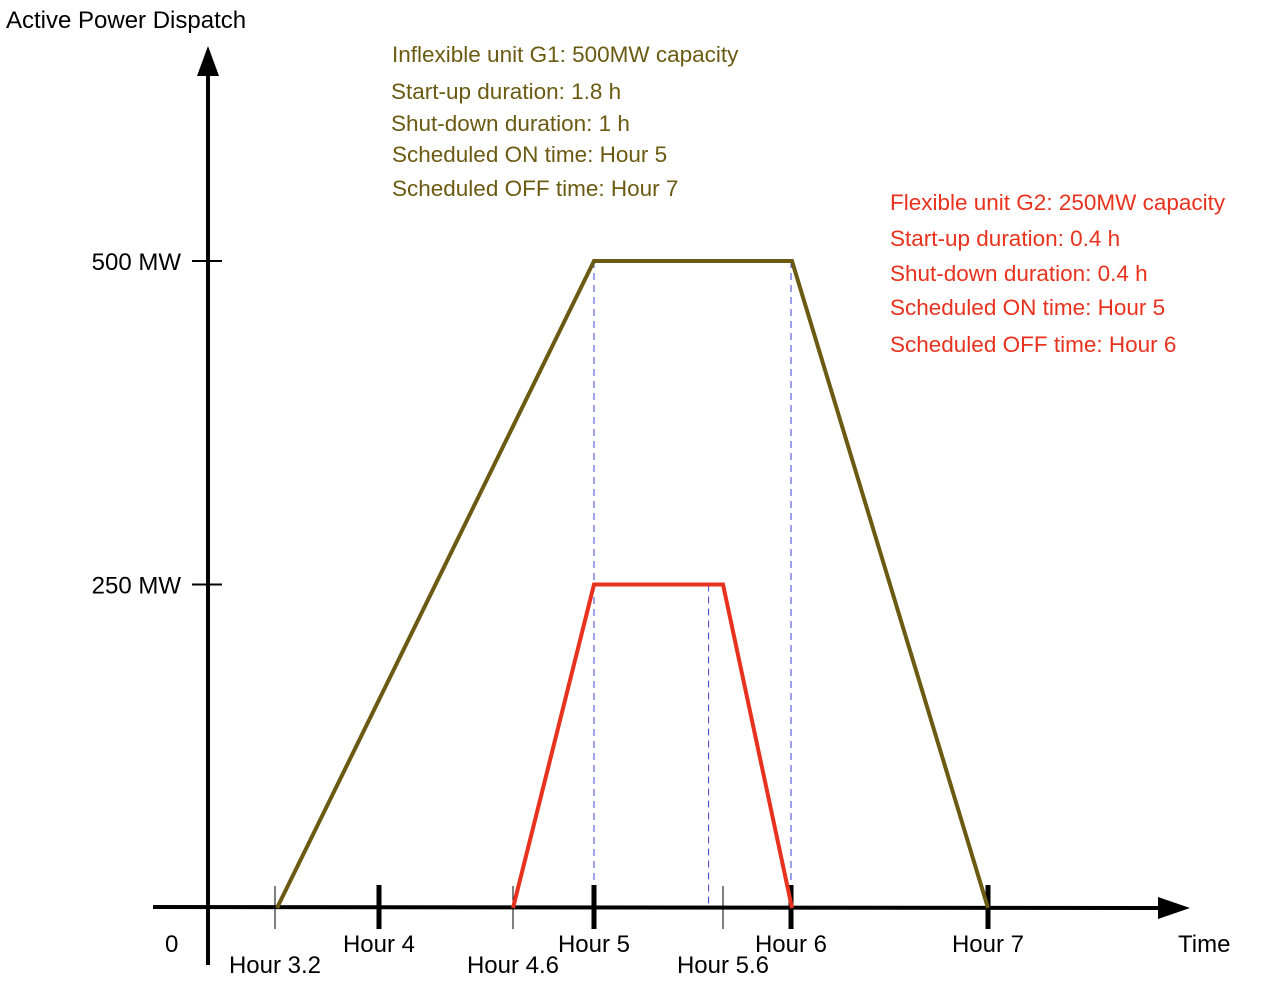  What do you see at coordinates (656, 907) in the screenshot?
I see `x-axis-line` at bounding box center [656, 907].